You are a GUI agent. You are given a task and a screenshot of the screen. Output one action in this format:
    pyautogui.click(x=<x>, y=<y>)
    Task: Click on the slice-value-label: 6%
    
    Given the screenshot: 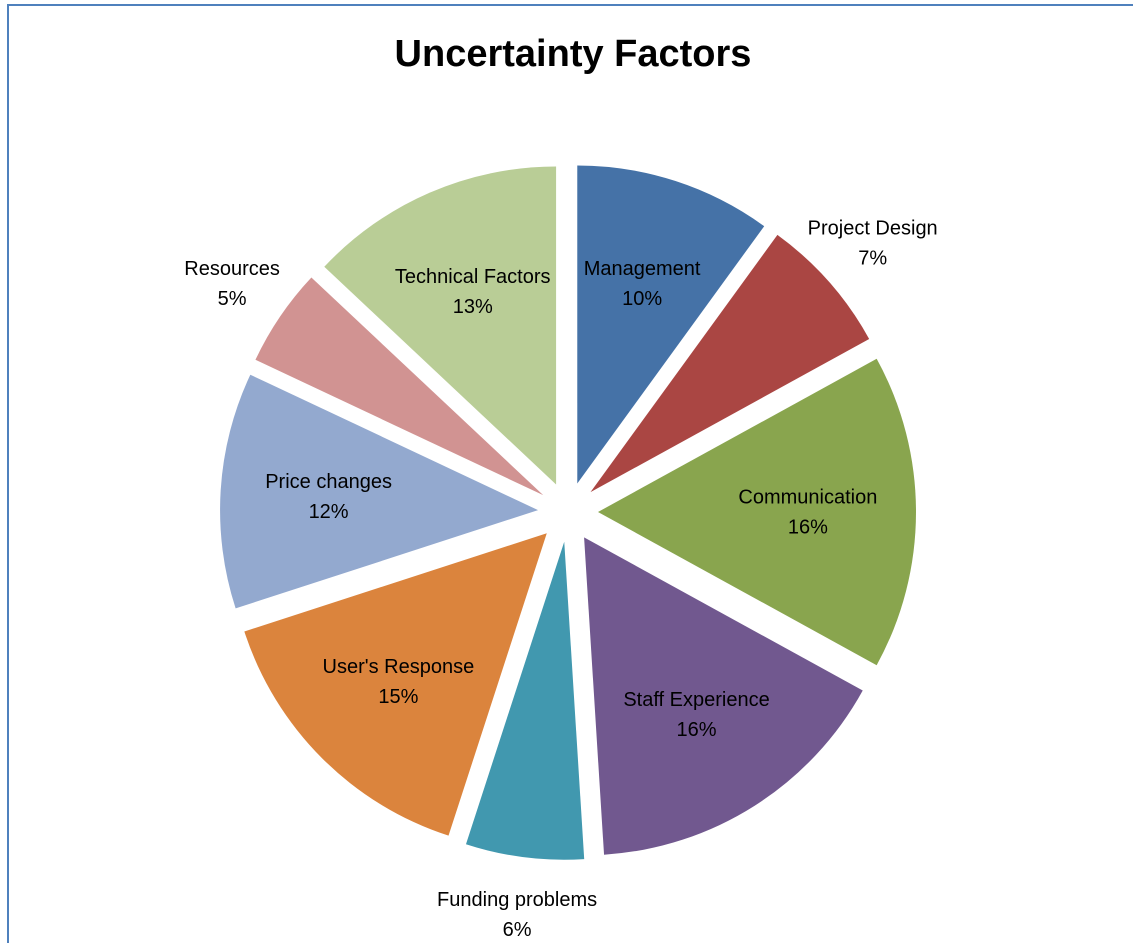 What is the action you would take?
    pyautogui.click(x=517, y=930)
    